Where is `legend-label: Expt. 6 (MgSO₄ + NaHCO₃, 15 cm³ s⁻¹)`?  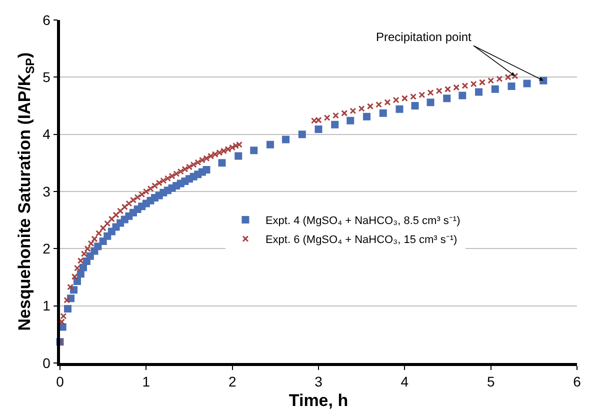
legend-label: Expt. 6 (MgSO₄ + NaHCO₃, 15 cm³ s⁻¹) is located at coordinates (361, 240).